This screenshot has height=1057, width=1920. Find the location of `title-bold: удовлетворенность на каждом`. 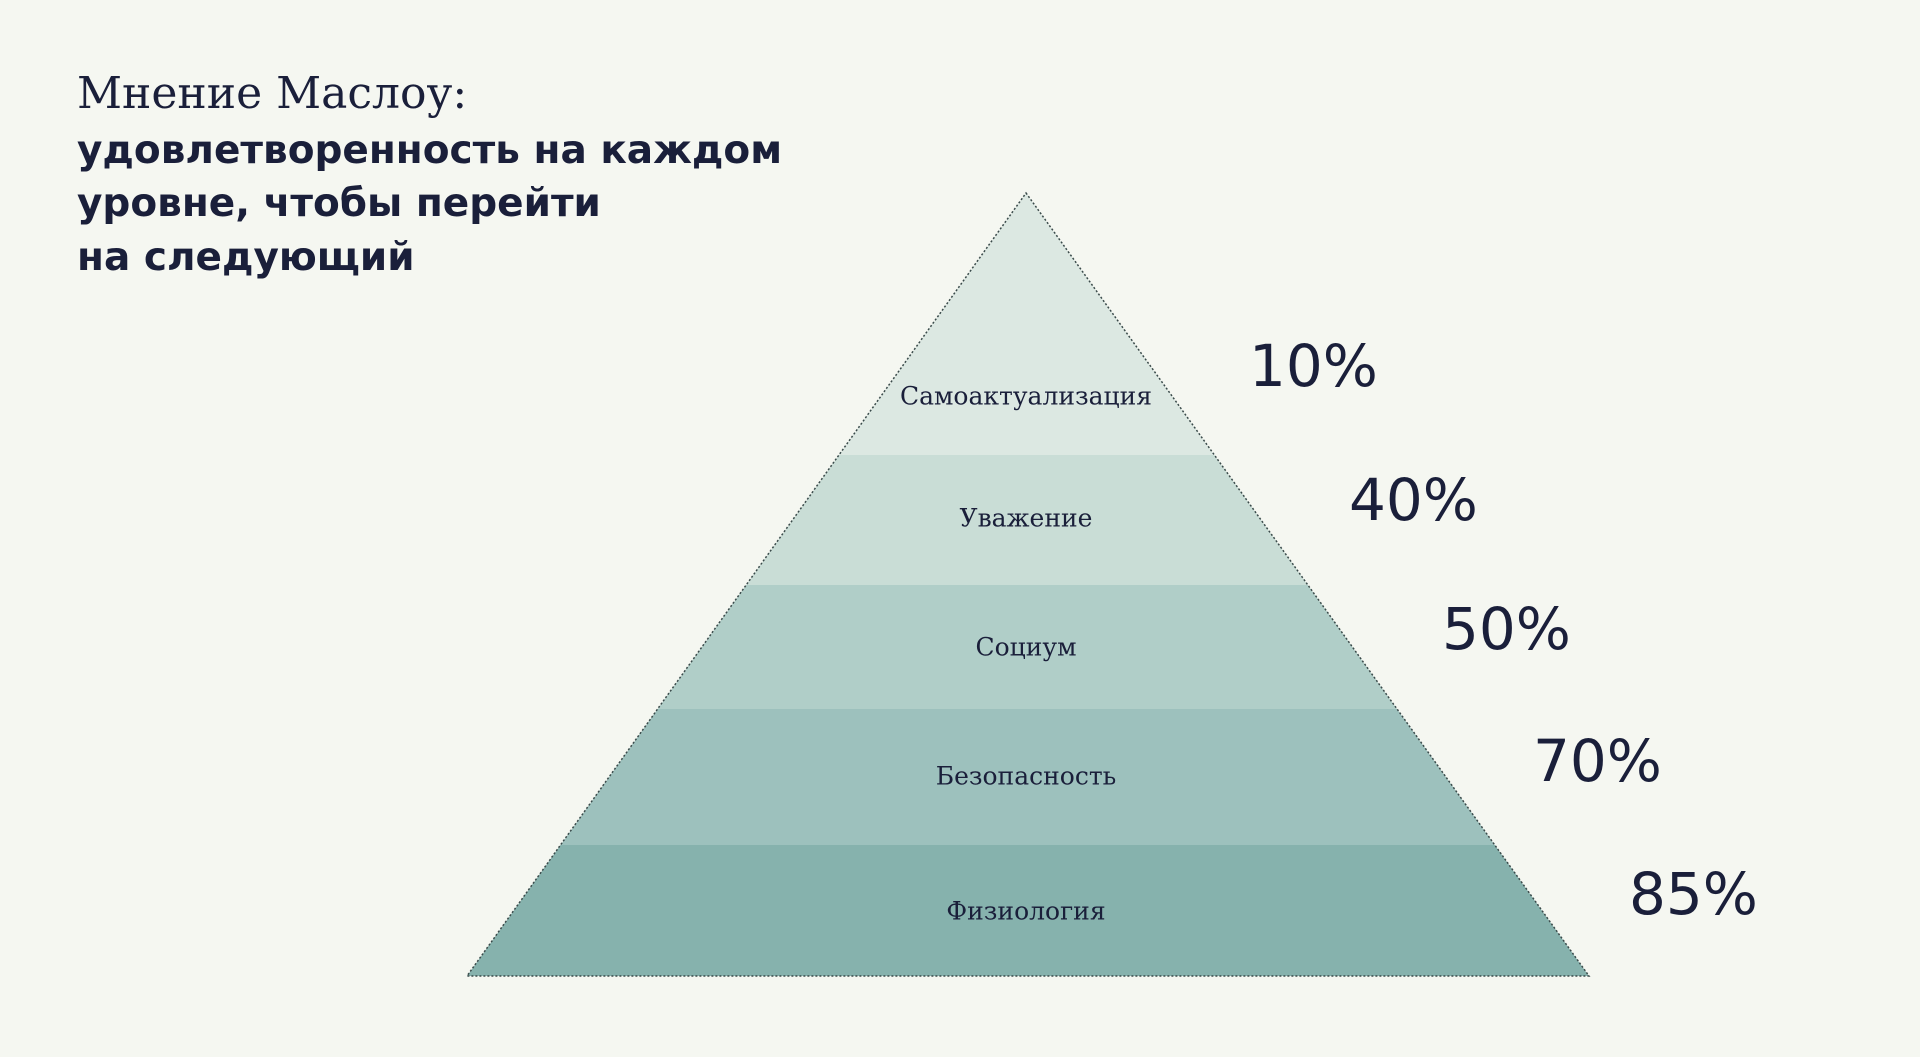

title-bold: удовлетворенность на каждом is located at coordinates (429, 150).